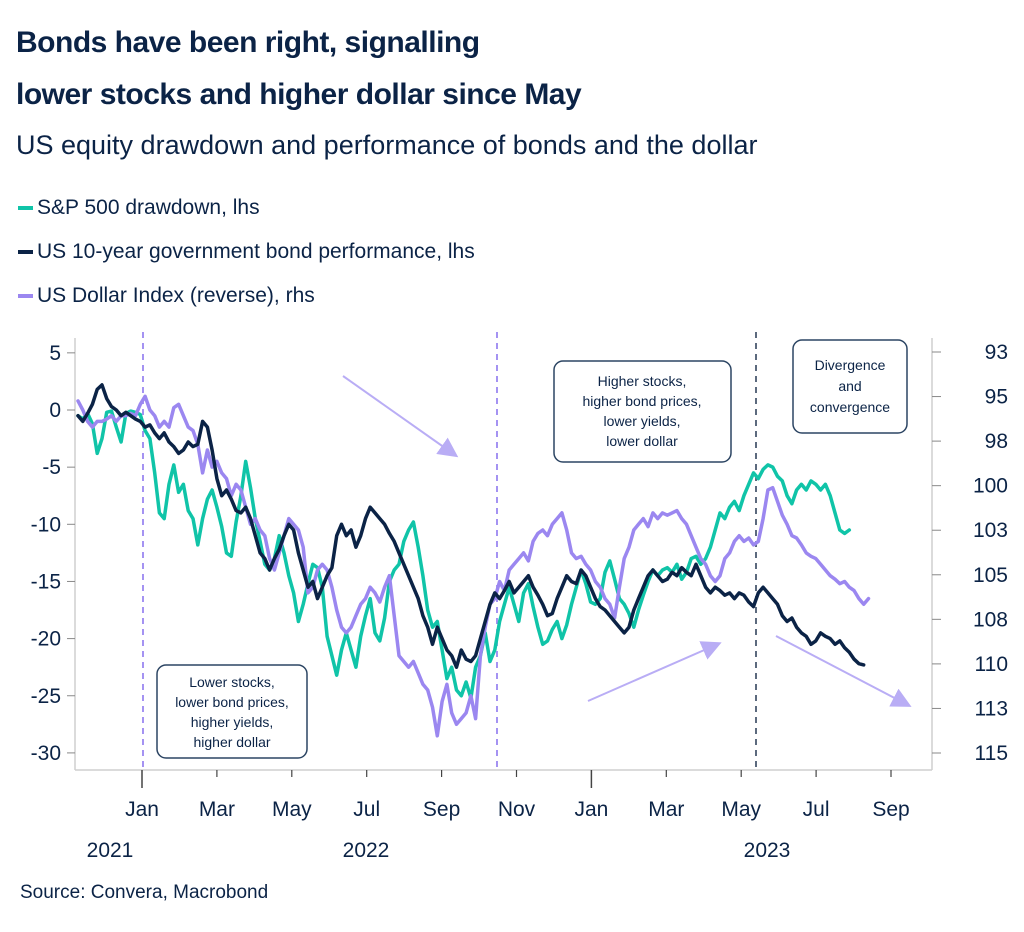 The height and width of the screenshot is (932, 1024). What do you see at coordinates (990, 486) in the screenshot?
I see `y-right-tick-label: 100` at bounding box center [990, 486].